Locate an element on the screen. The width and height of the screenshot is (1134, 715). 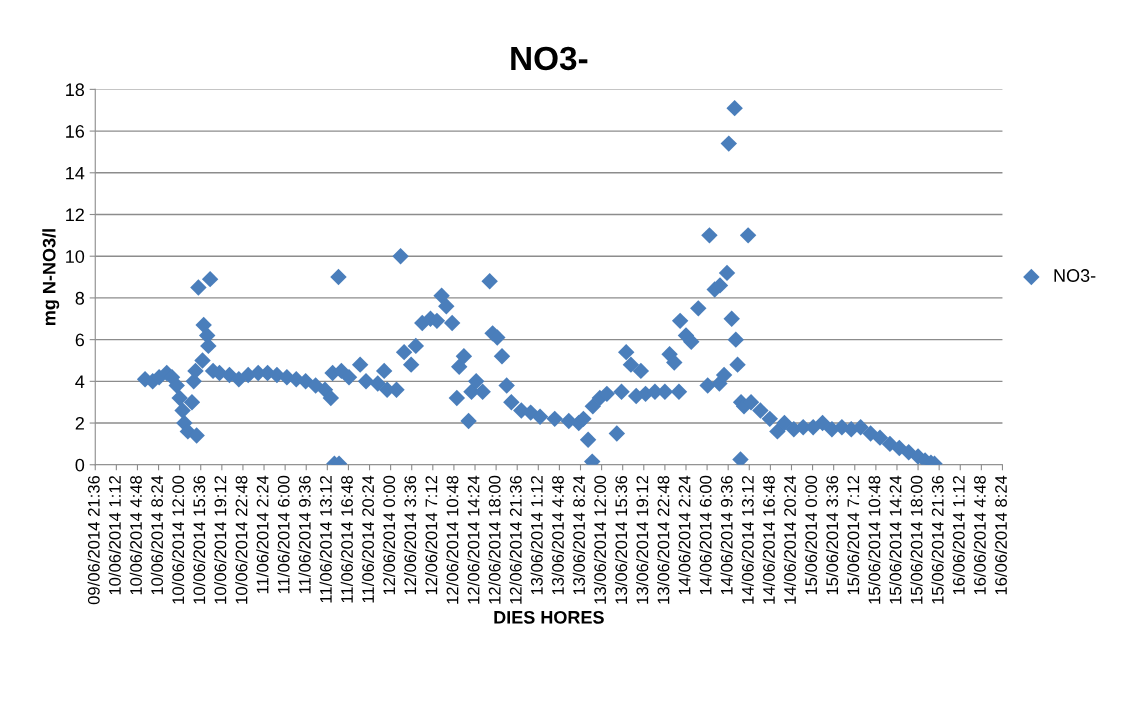
x-tick-label: 10/06/2014 19:12 is located at coordinates (220, 539).